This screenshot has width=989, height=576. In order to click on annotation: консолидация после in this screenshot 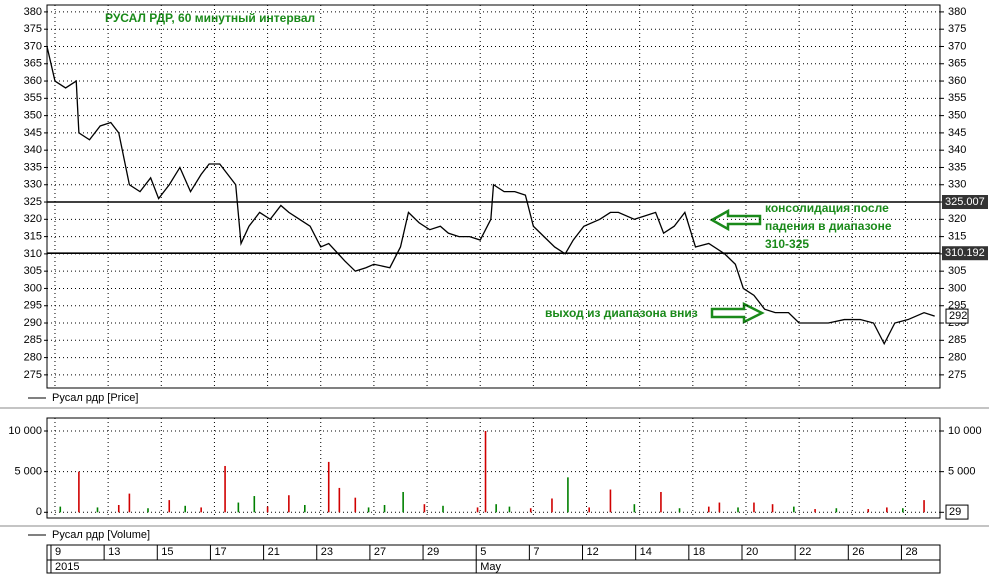, I will do `click(827, 208)`.